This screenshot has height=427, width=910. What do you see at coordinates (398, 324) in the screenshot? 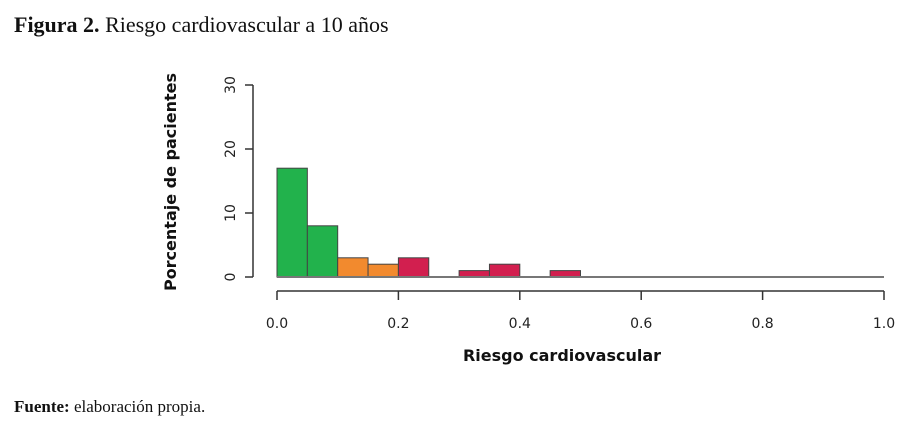
I see `x-tick-label: 0.2` at bounding box center [398, 324].